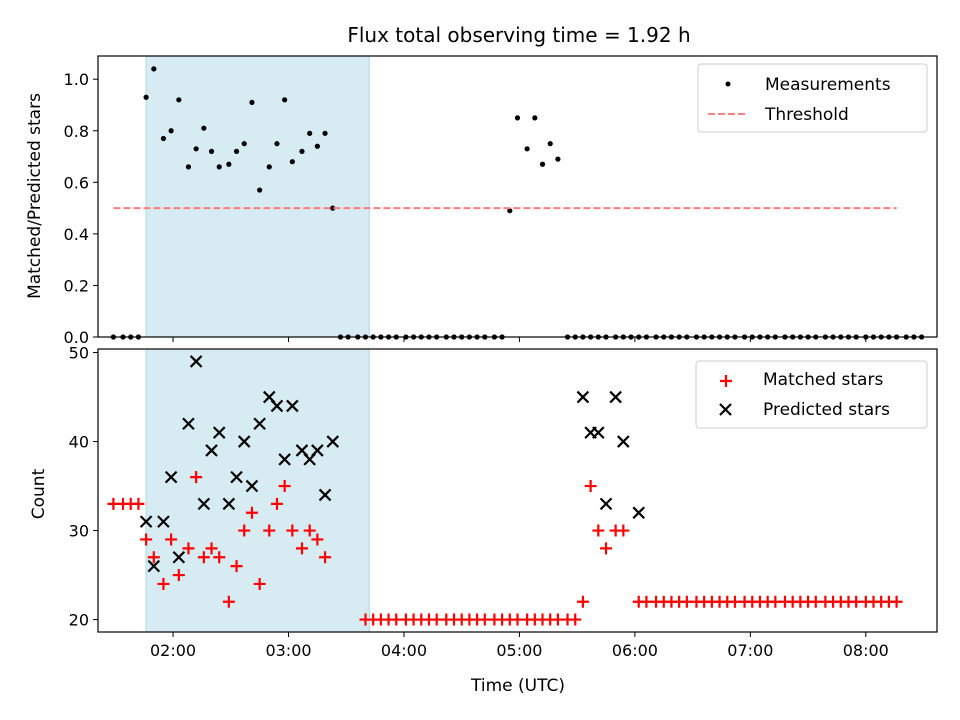 The height and width of the screenshot is (720, 960). I want to click on bottom-x-tick-label: 06:00, so click(635, 650).